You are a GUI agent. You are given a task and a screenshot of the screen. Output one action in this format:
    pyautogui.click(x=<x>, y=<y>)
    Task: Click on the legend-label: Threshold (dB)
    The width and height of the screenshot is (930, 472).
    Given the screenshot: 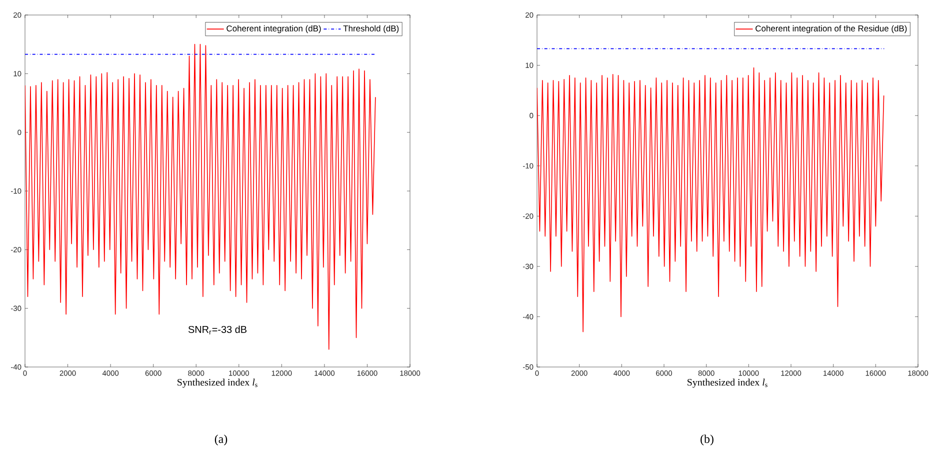 What is the action you would take?
    pyautogui.click(x=371, y=29)
    